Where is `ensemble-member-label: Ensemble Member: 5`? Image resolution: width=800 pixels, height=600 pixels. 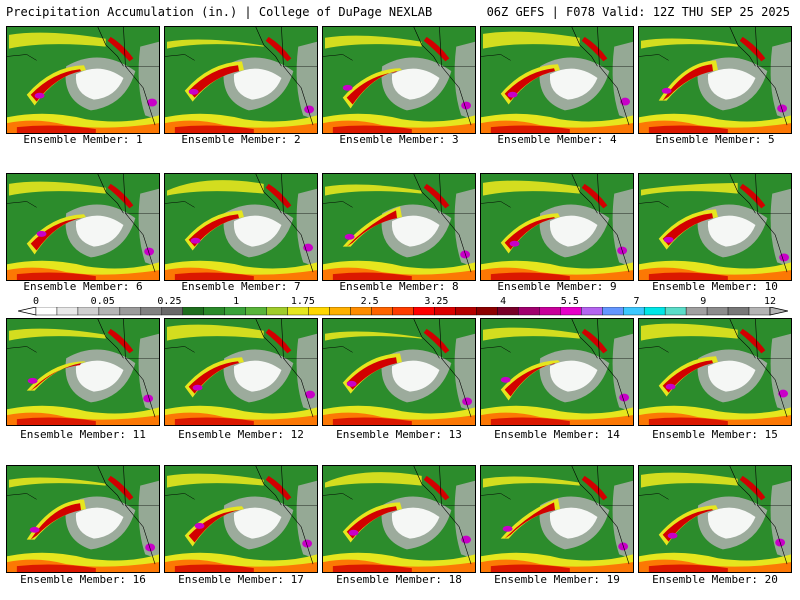 ensemble-member-label: Ensemble Member: 5 is located at coordinates (715, 139).